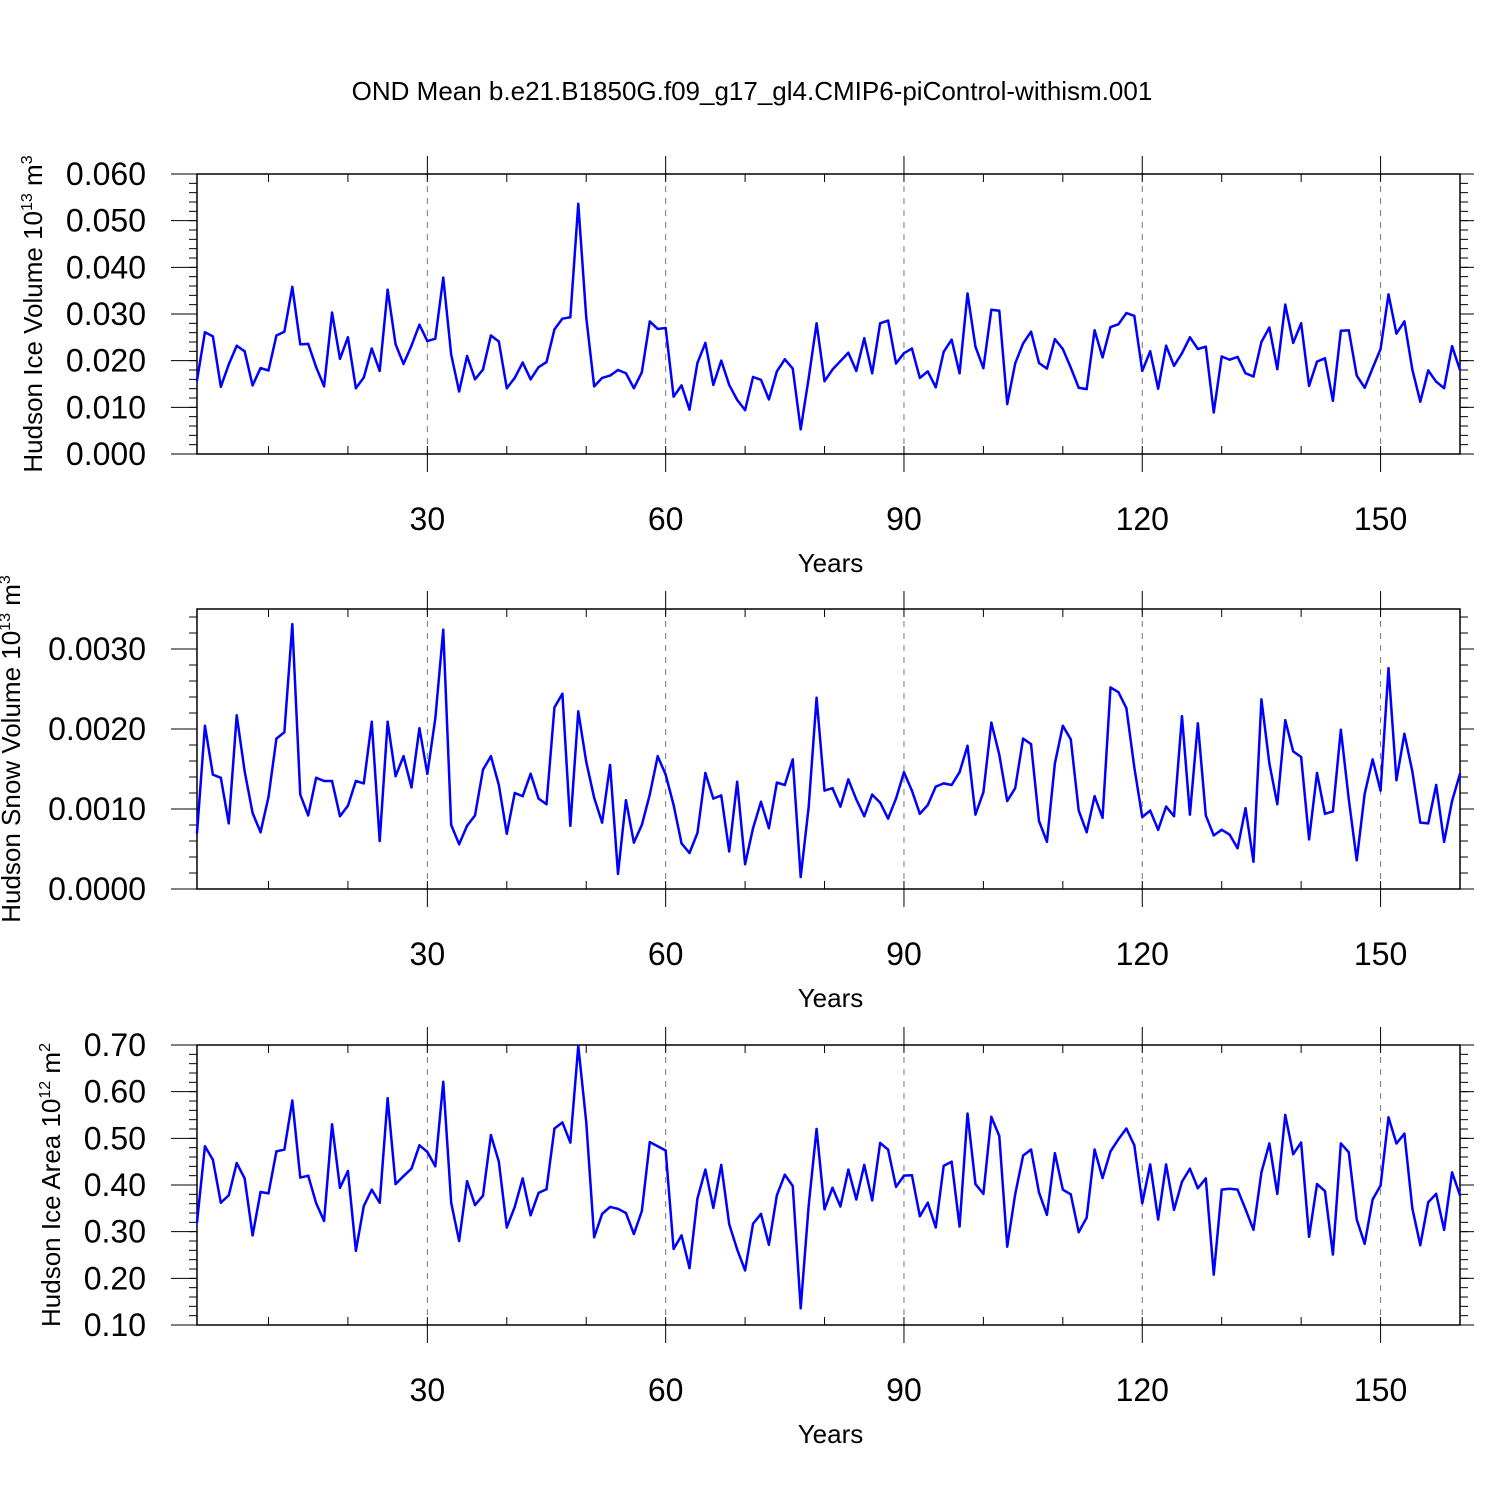 The height and width of the screenshot is (1500, 1500). I want to click on y-axis-label: Hudson Snow Volume 1013 m3, so click(13, 749).